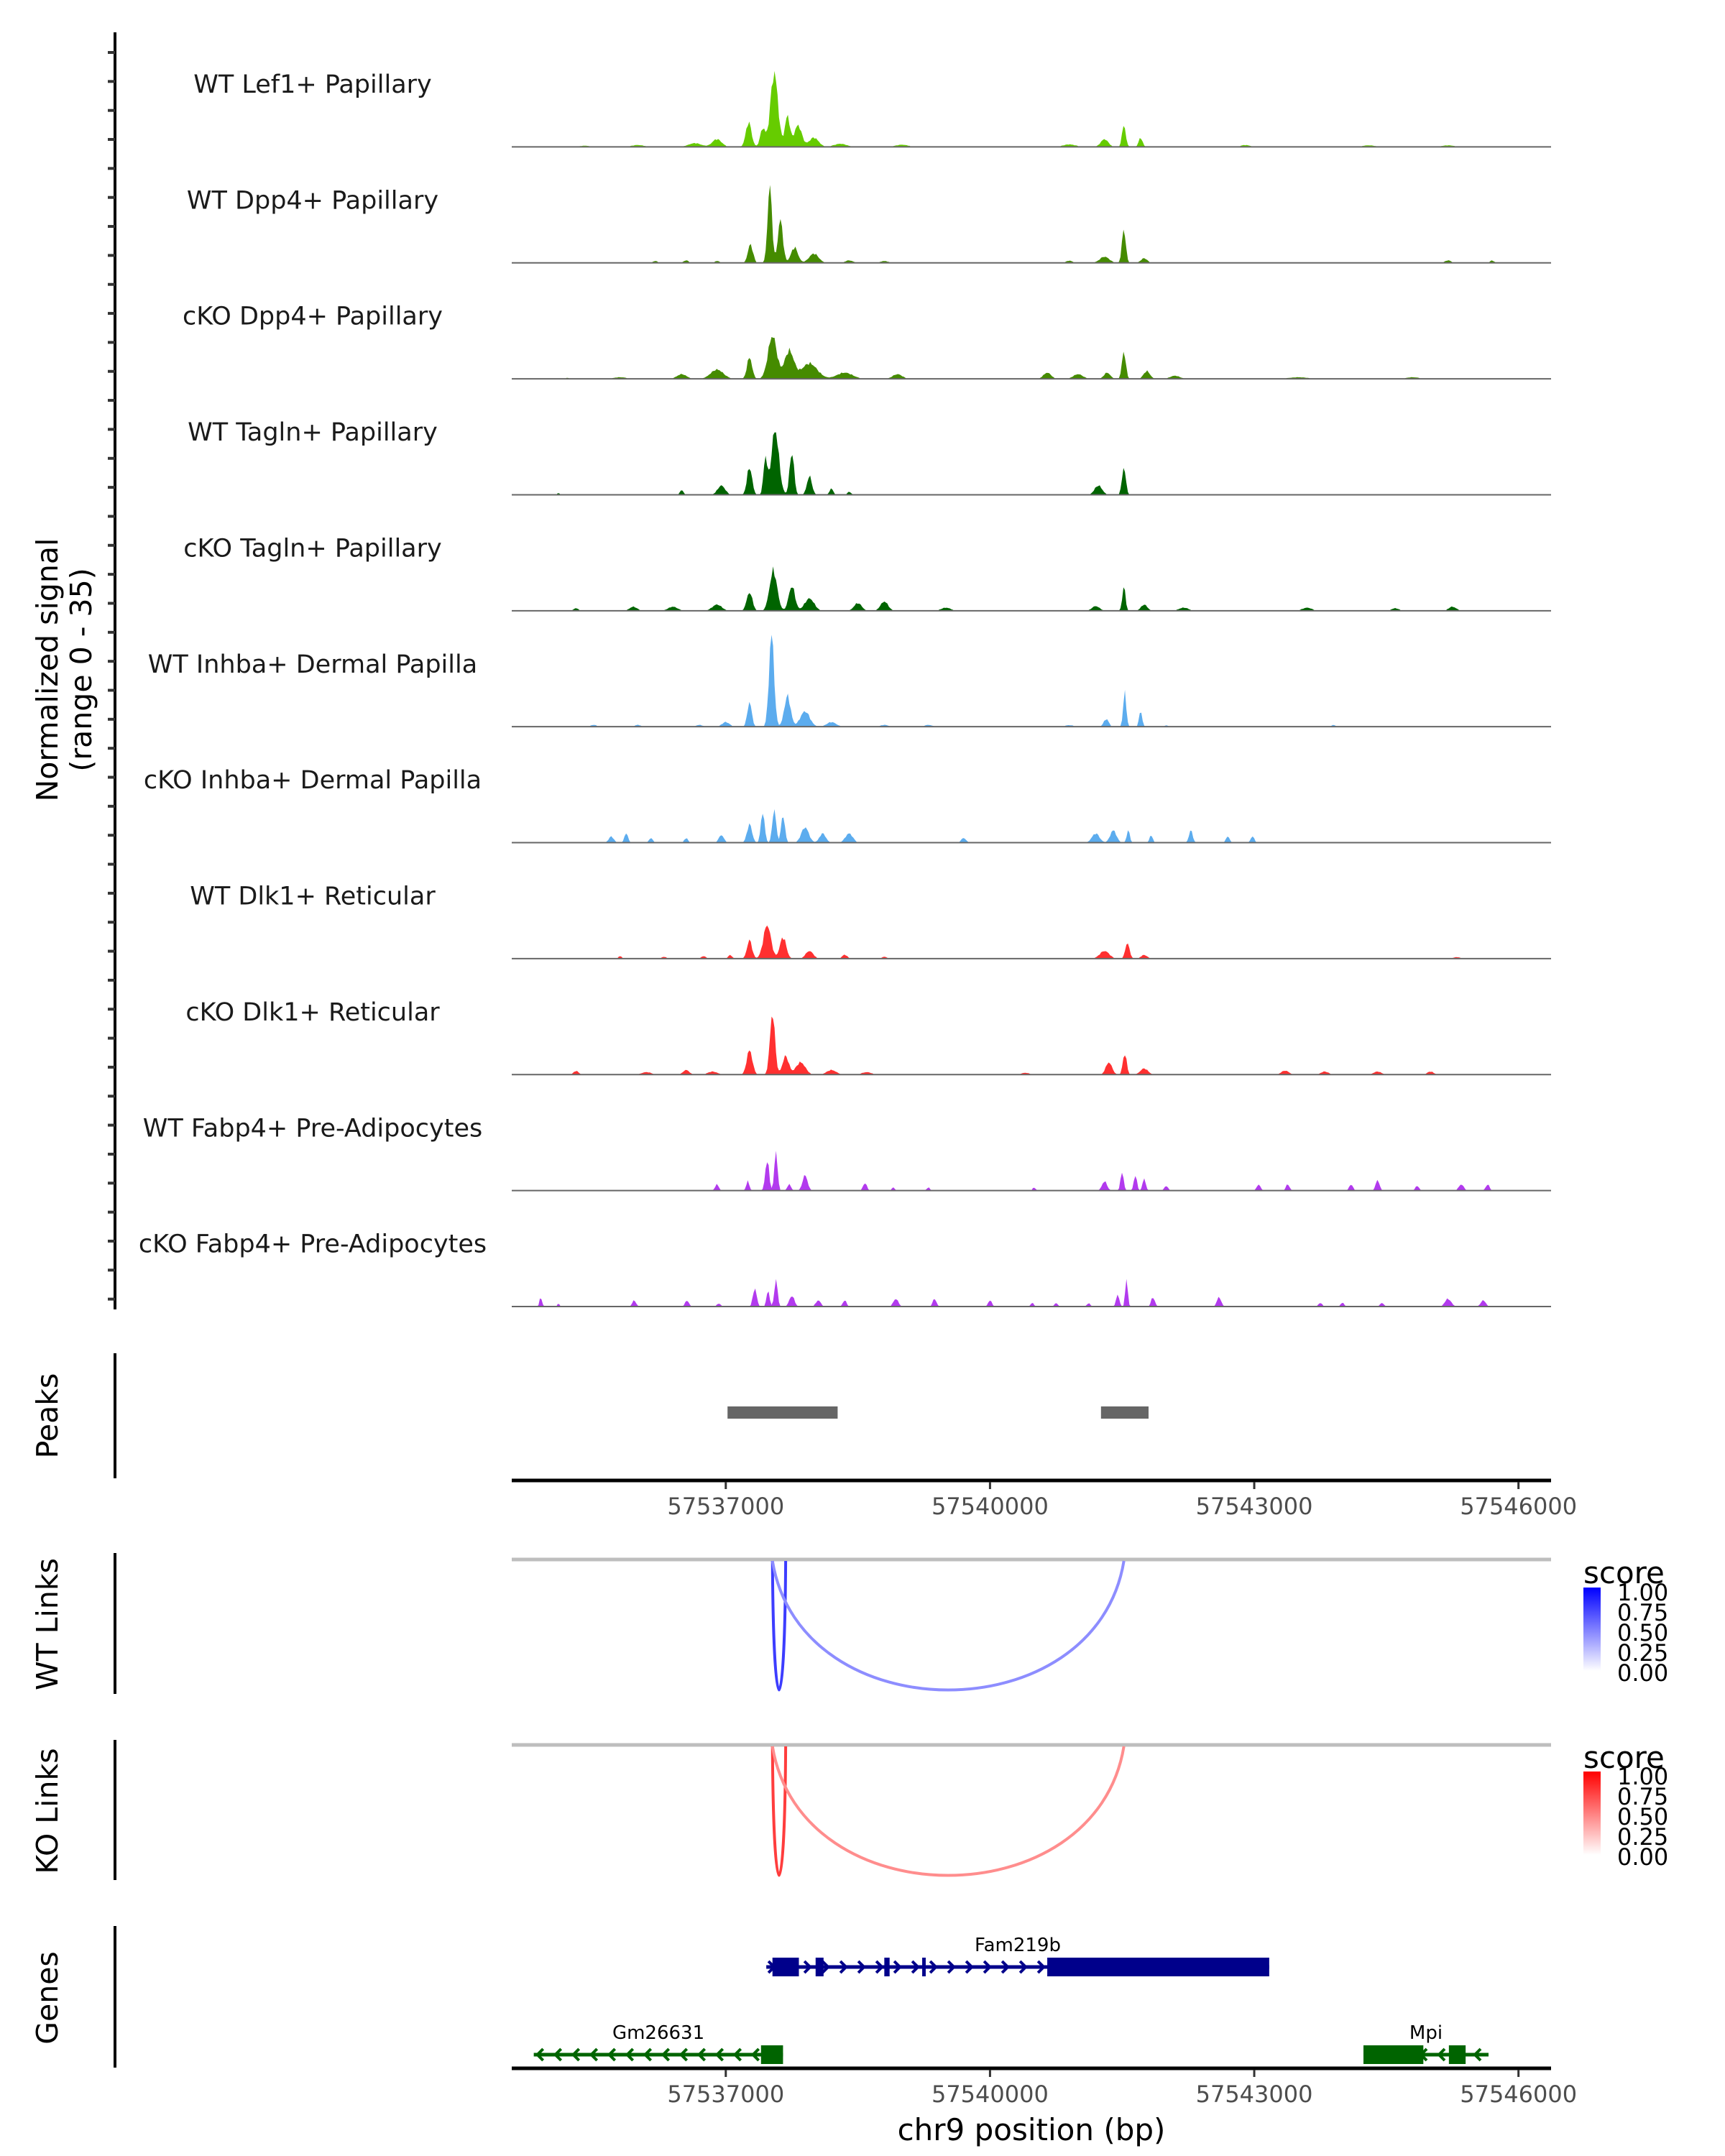 The image size is (1725, 2156). What do you see at coordinates (990, 2094) in the screenshot?
I see `x-tick-label: 57540000` at bounding box center [990, 2094].